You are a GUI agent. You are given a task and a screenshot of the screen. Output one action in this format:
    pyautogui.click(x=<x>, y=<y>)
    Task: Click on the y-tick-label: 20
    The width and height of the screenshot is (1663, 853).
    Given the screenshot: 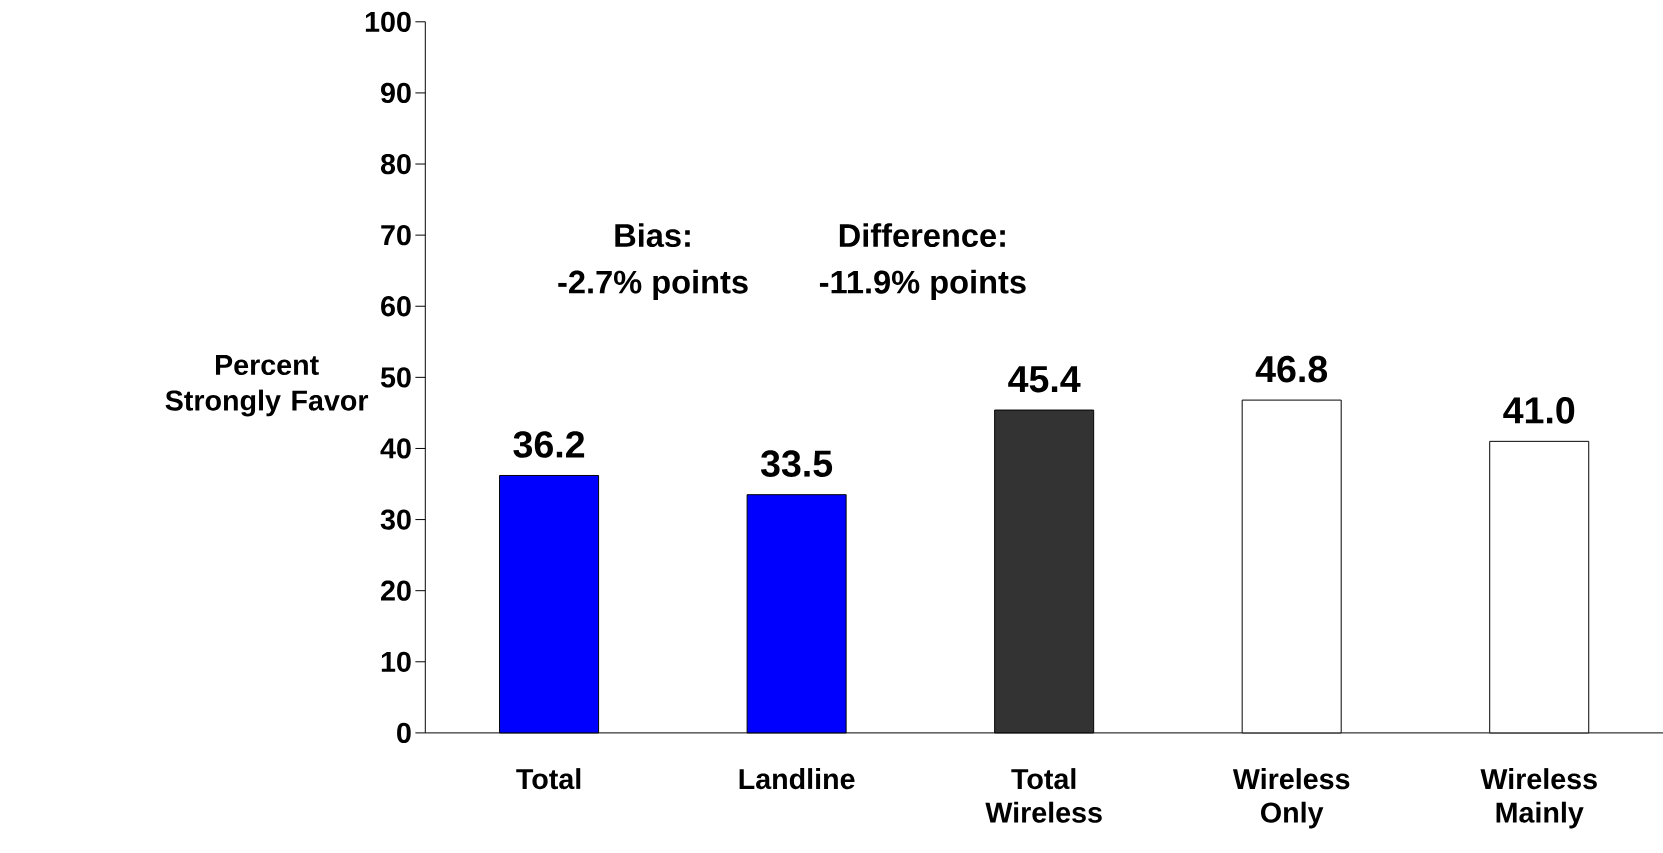 What is the action you would take?
    pyautogui.click(x=396, y=590)
    